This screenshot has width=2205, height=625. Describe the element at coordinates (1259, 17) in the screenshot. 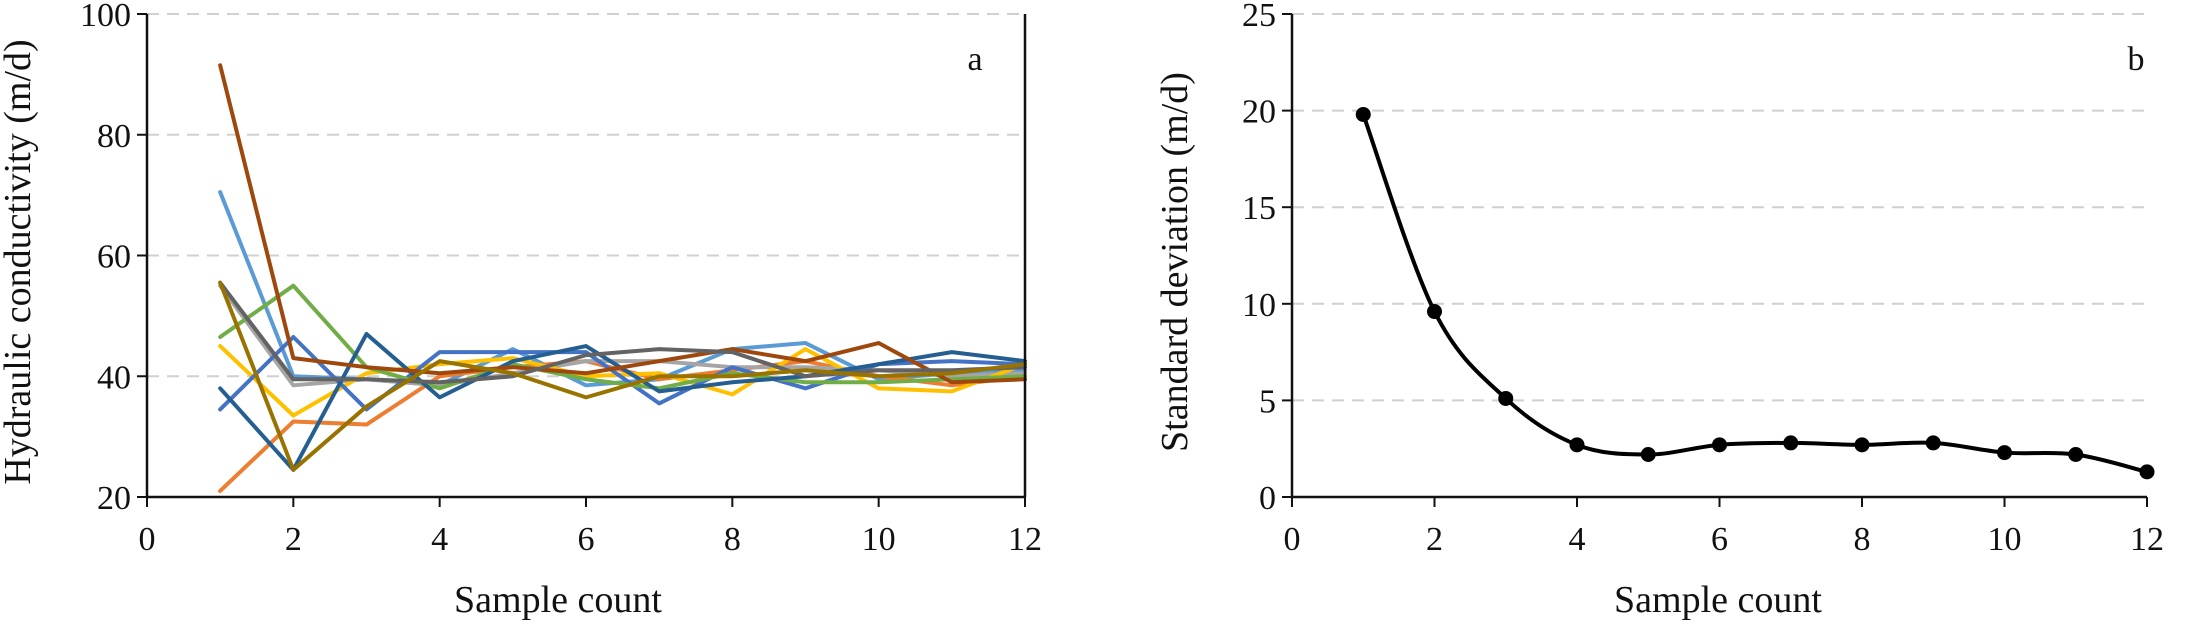

I see `chart-b-y-tick-label: 25` at that location.